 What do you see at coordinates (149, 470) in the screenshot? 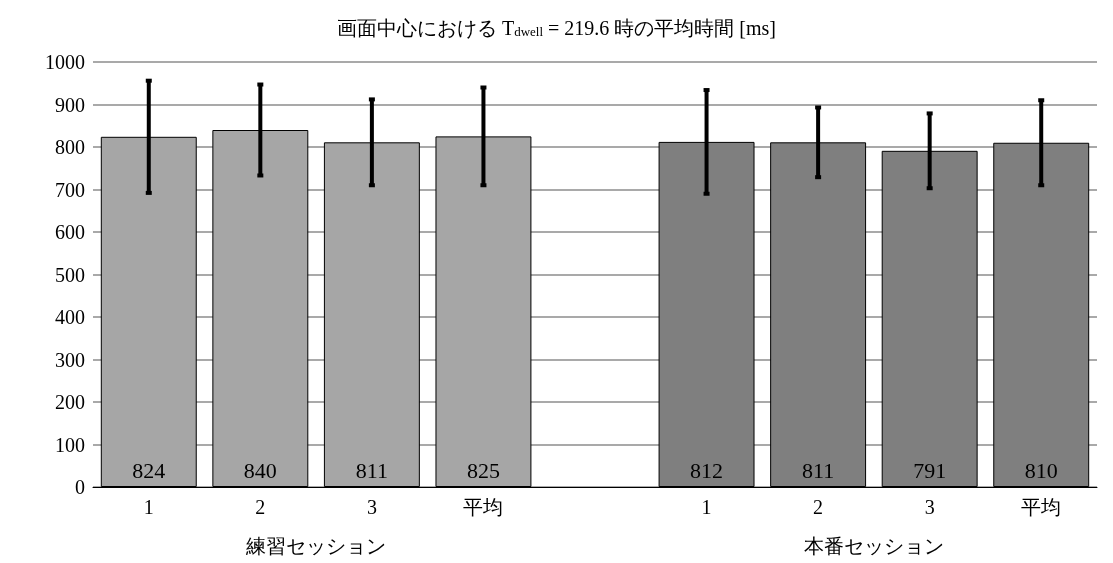
I see `data-label: 824` at bounding box center [149, 470].